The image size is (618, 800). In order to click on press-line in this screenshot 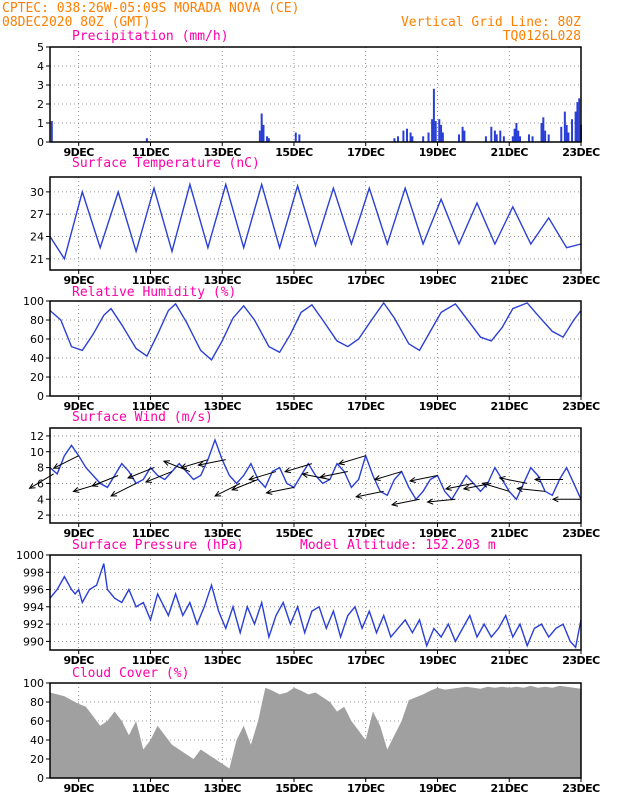, I will do `click(315, 606)`.